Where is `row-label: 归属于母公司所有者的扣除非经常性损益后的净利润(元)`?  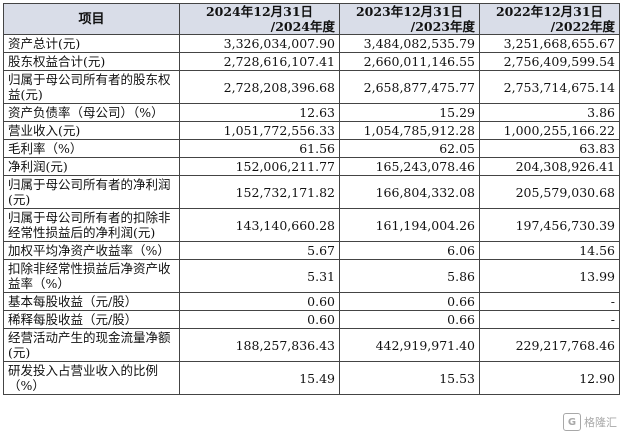
row-label: 归属于母公司所有者的扣除非经常性损益后的净利润(元) is located at coordinates (91, 225).